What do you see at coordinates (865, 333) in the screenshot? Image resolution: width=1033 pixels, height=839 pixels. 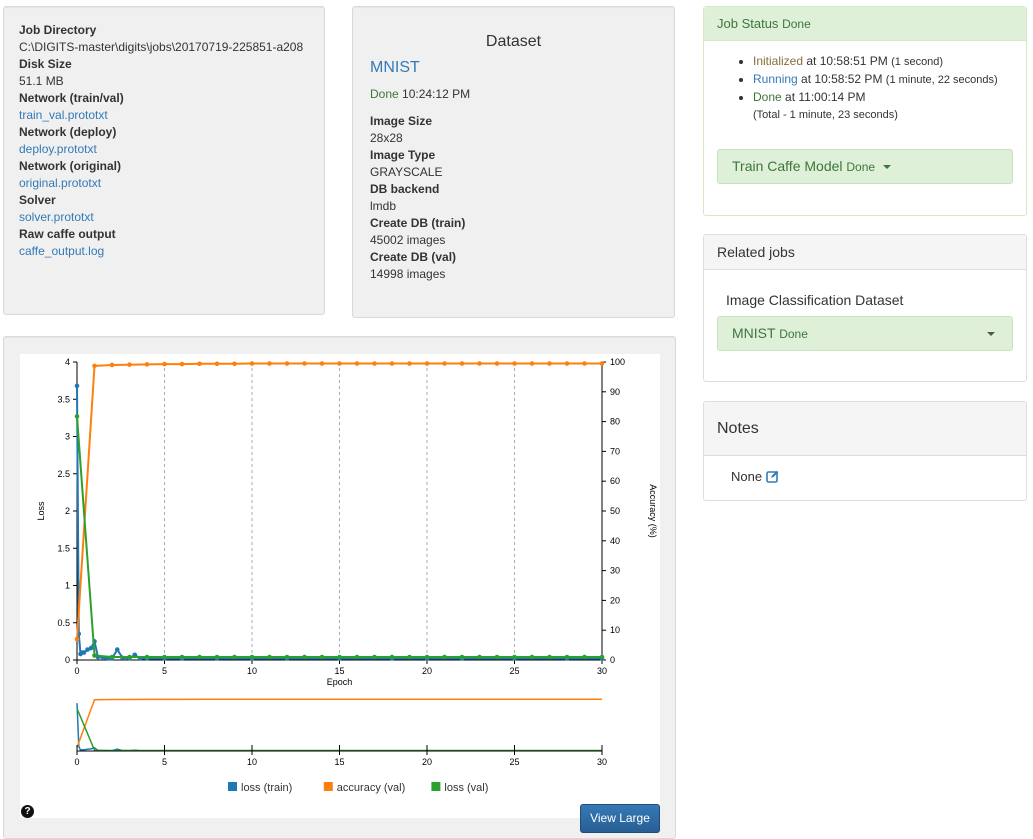 I see `related-dataset-dropdown: MNIST Done` at bounding box center [865, 333].